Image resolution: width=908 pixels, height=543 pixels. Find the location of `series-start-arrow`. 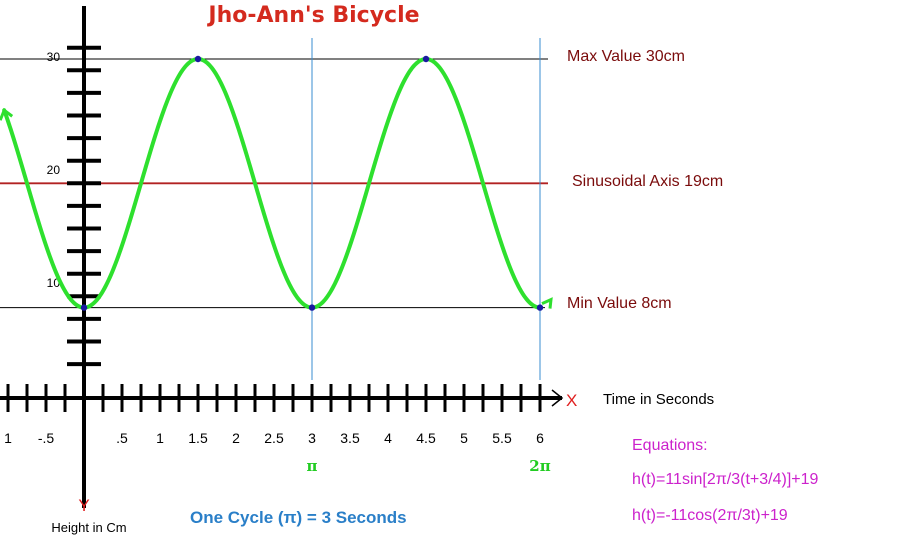

series-start-arrow is located at coordinates (7, 114).